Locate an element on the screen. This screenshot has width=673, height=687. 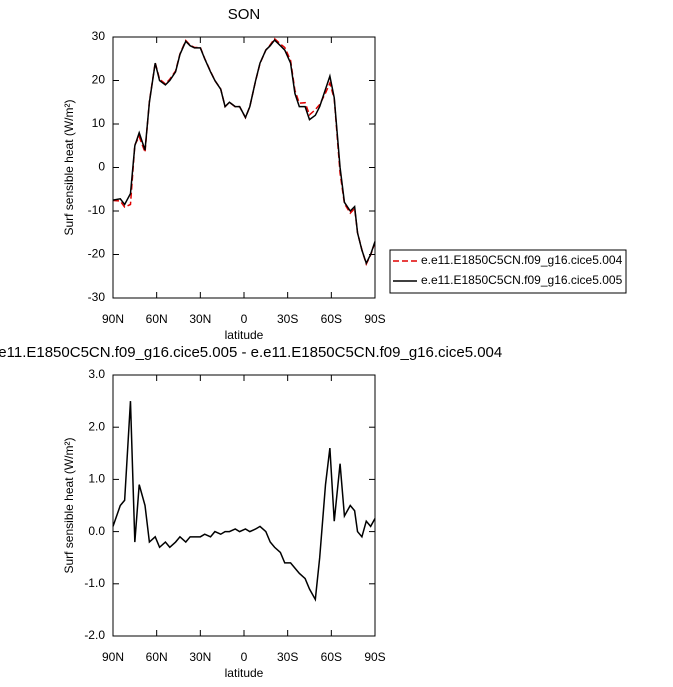
y-tick-label: -20 is located at coordinates (97, 254).